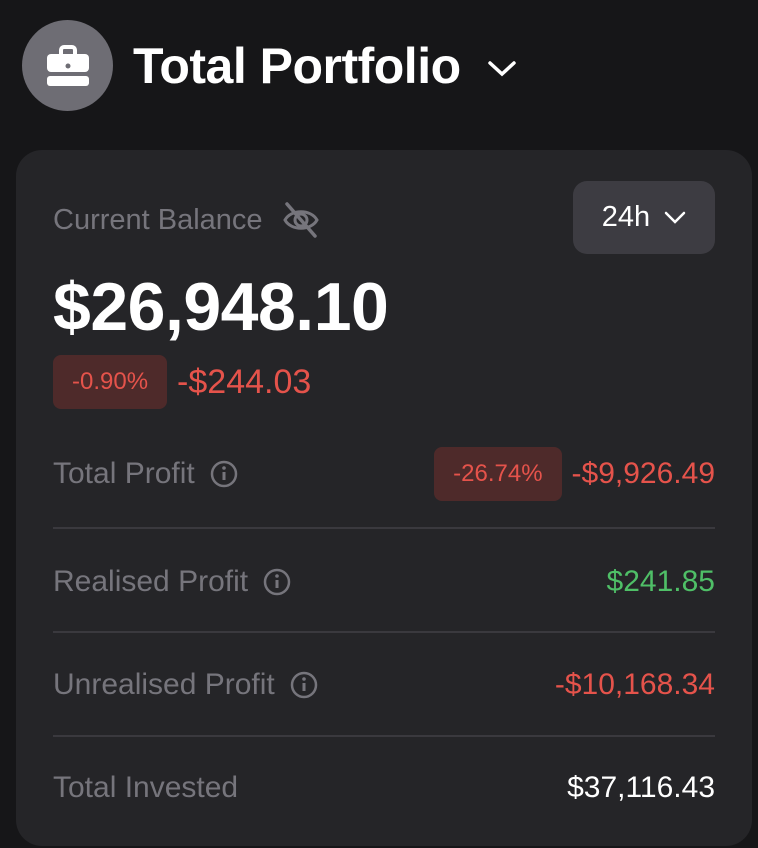 The image size is (758, 848). I want to click on portfolio-header: Total Portfolio, so click(269, 65).